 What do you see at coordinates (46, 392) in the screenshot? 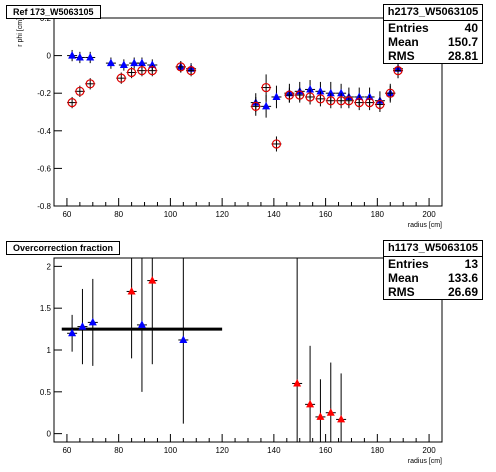
I see `y-tick-label: 0.5` at bounding box center [46, 392].